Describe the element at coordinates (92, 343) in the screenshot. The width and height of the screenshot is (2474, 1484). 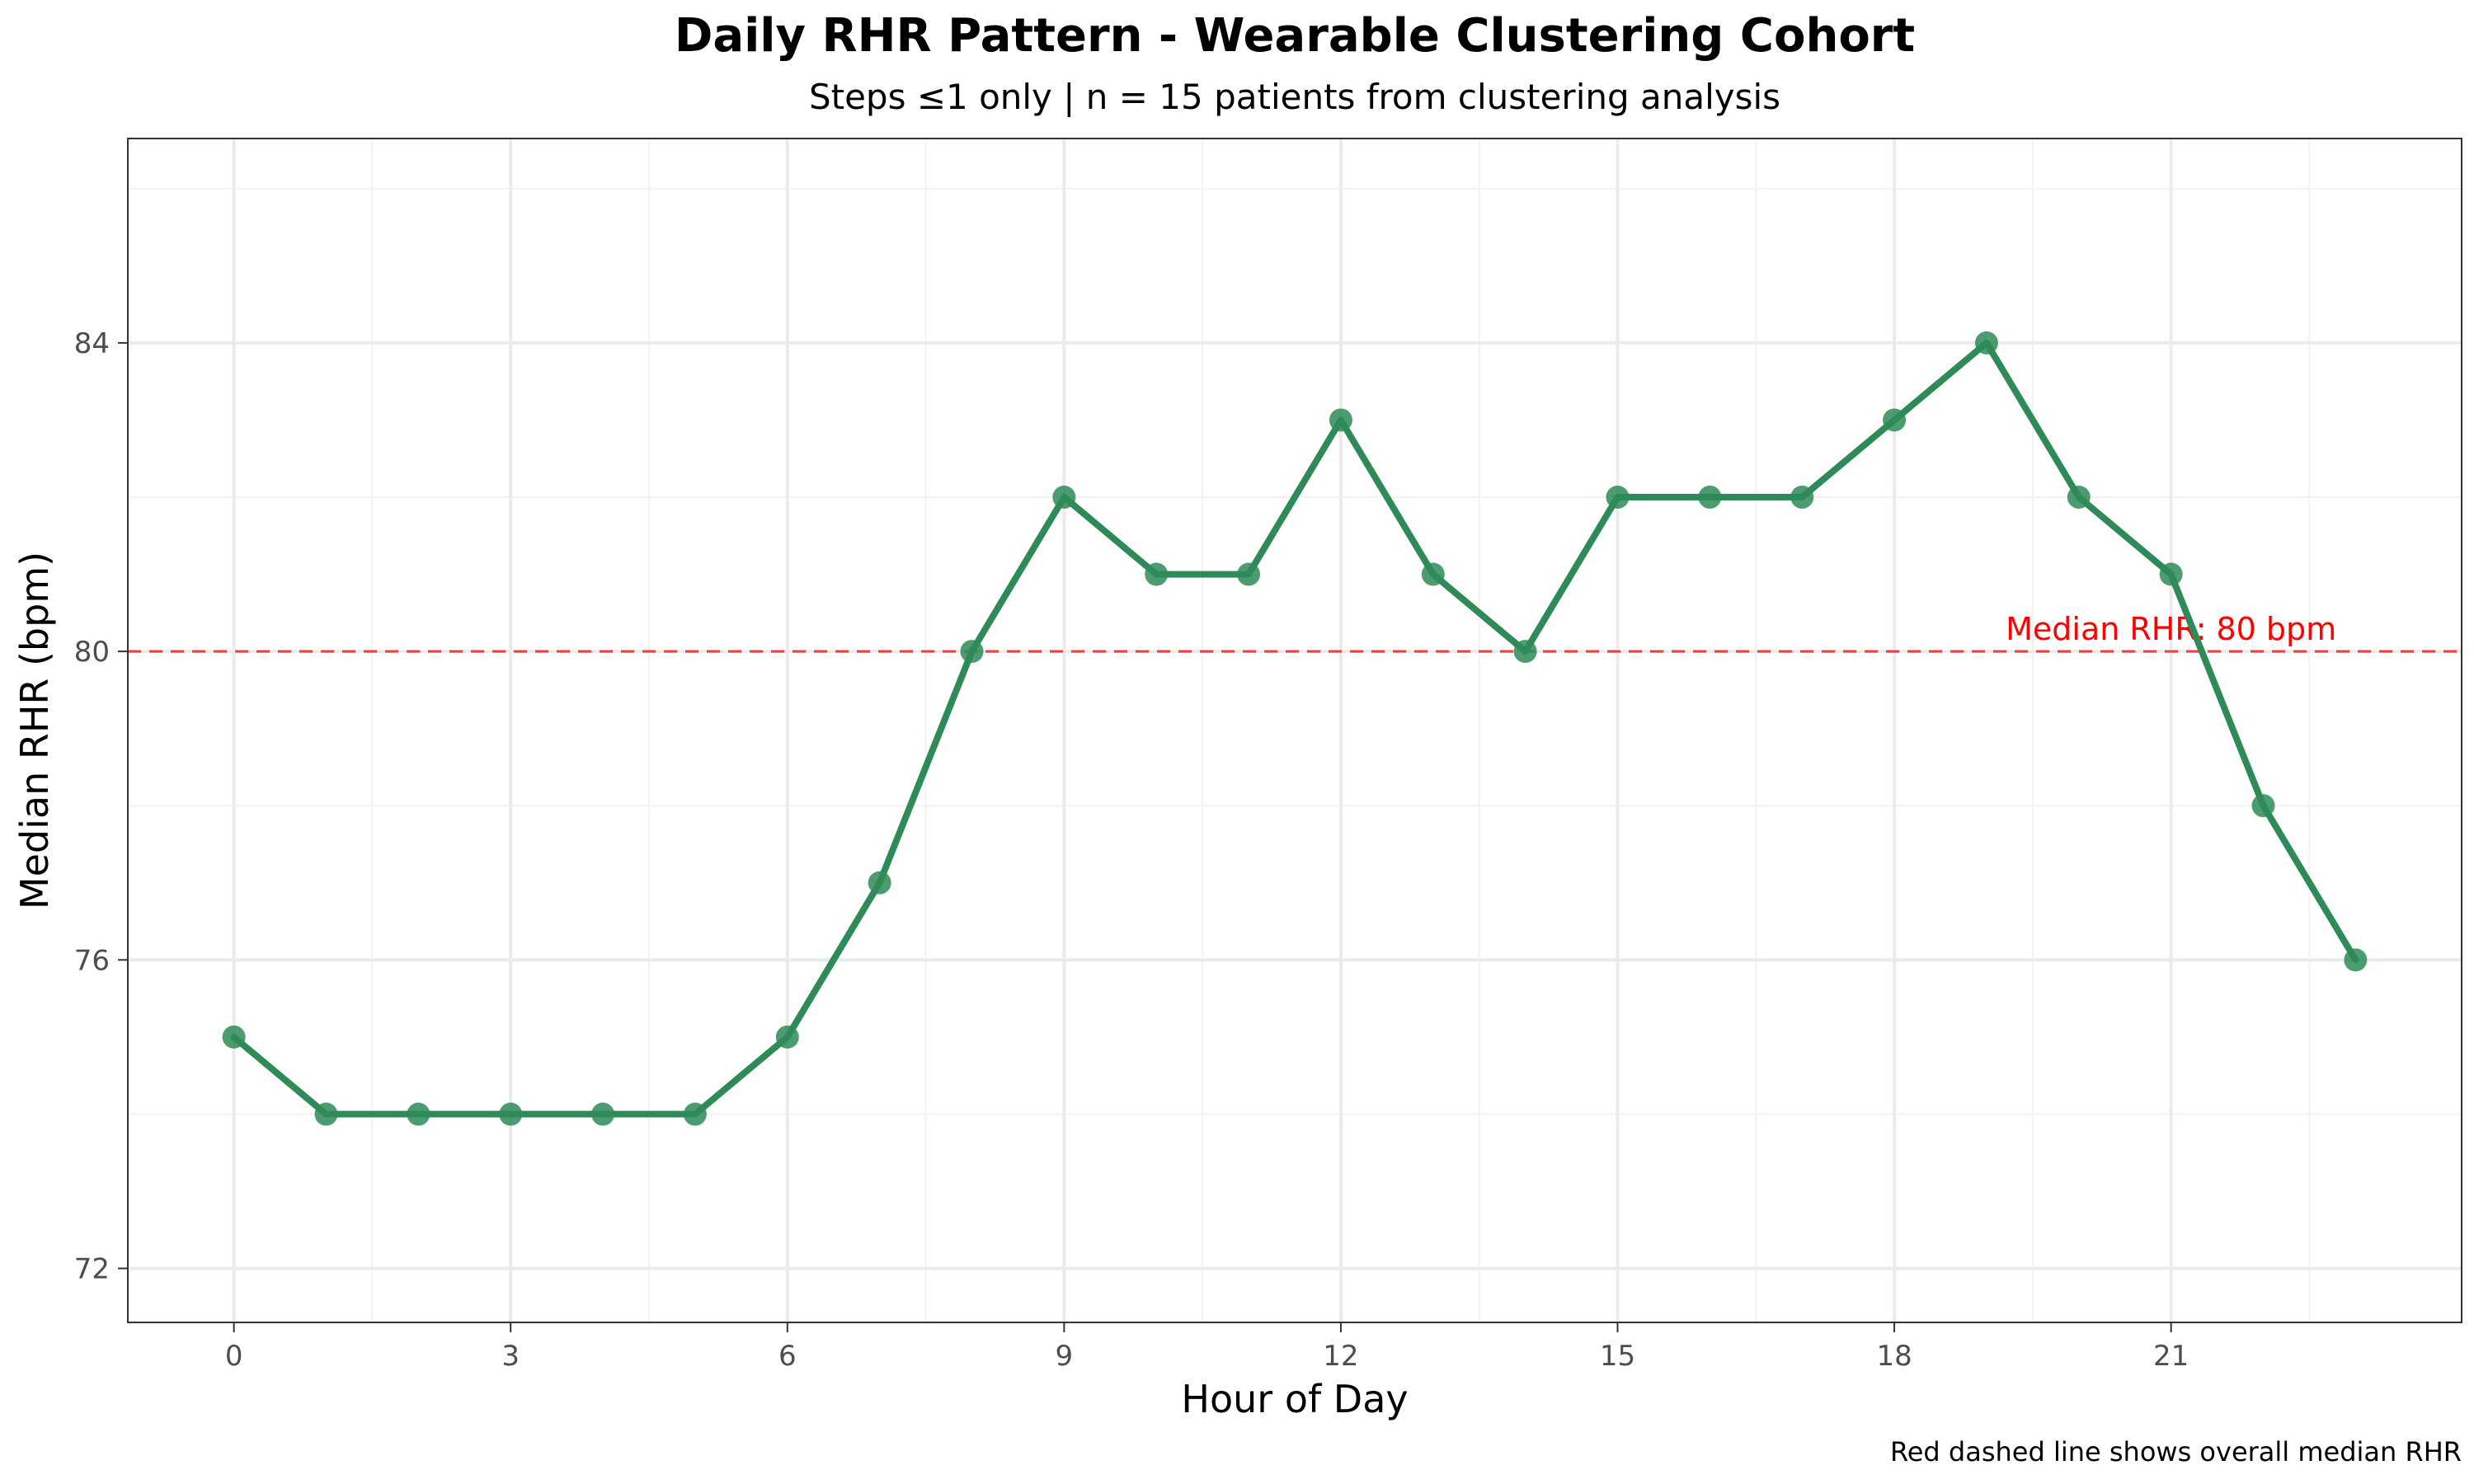
I see `y-tick-label: 84` at that location.